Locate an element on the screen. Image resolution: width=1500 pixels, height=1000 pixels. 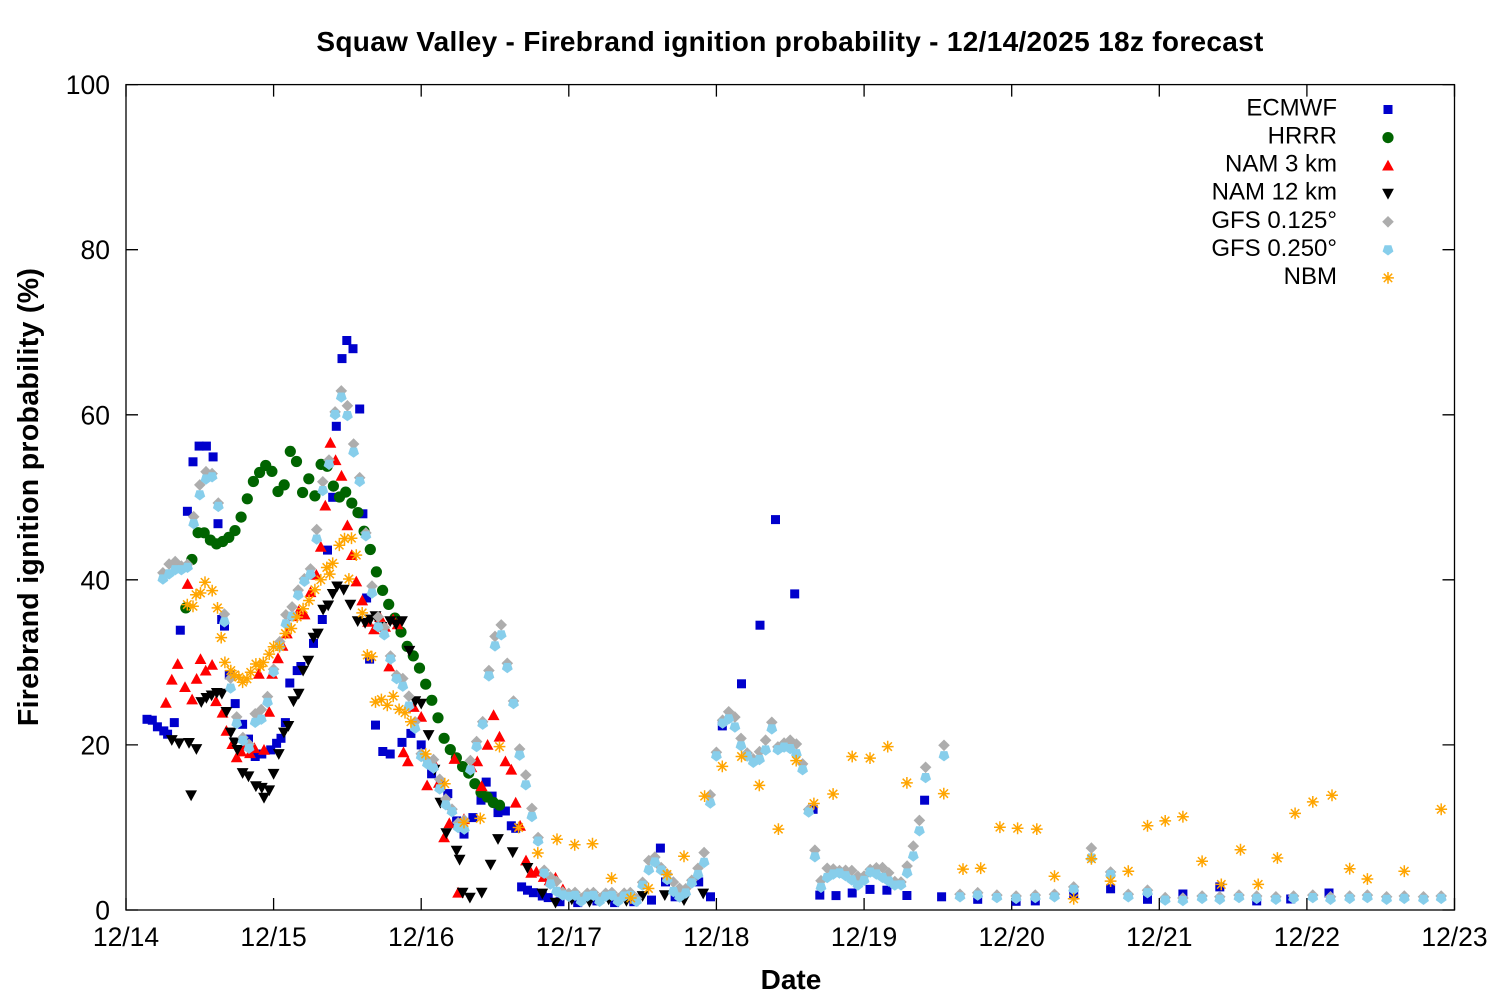
svg-text: 60 is located at coordinates (95, 415).